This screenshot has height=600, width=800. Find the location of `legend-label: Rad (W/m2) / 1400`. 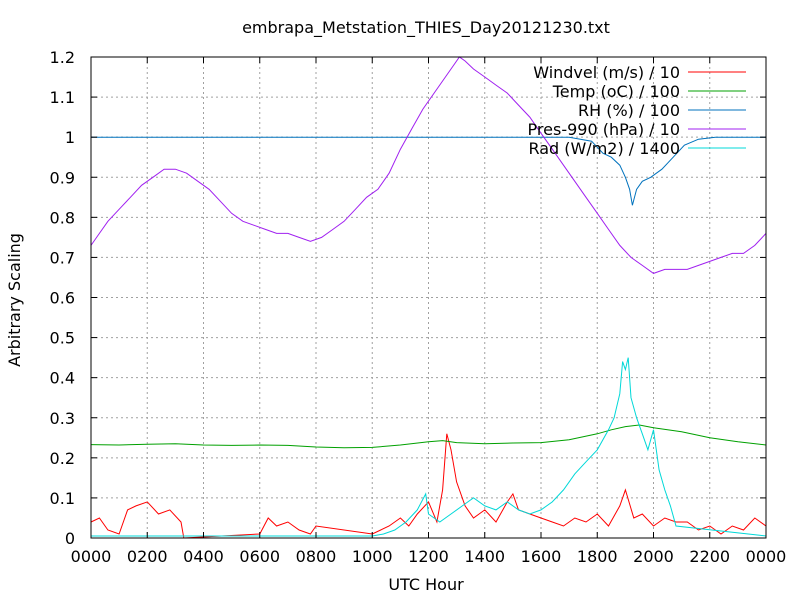

legend-label: Rad (W/m2) / 1400 is located at coordinates (604, 148).